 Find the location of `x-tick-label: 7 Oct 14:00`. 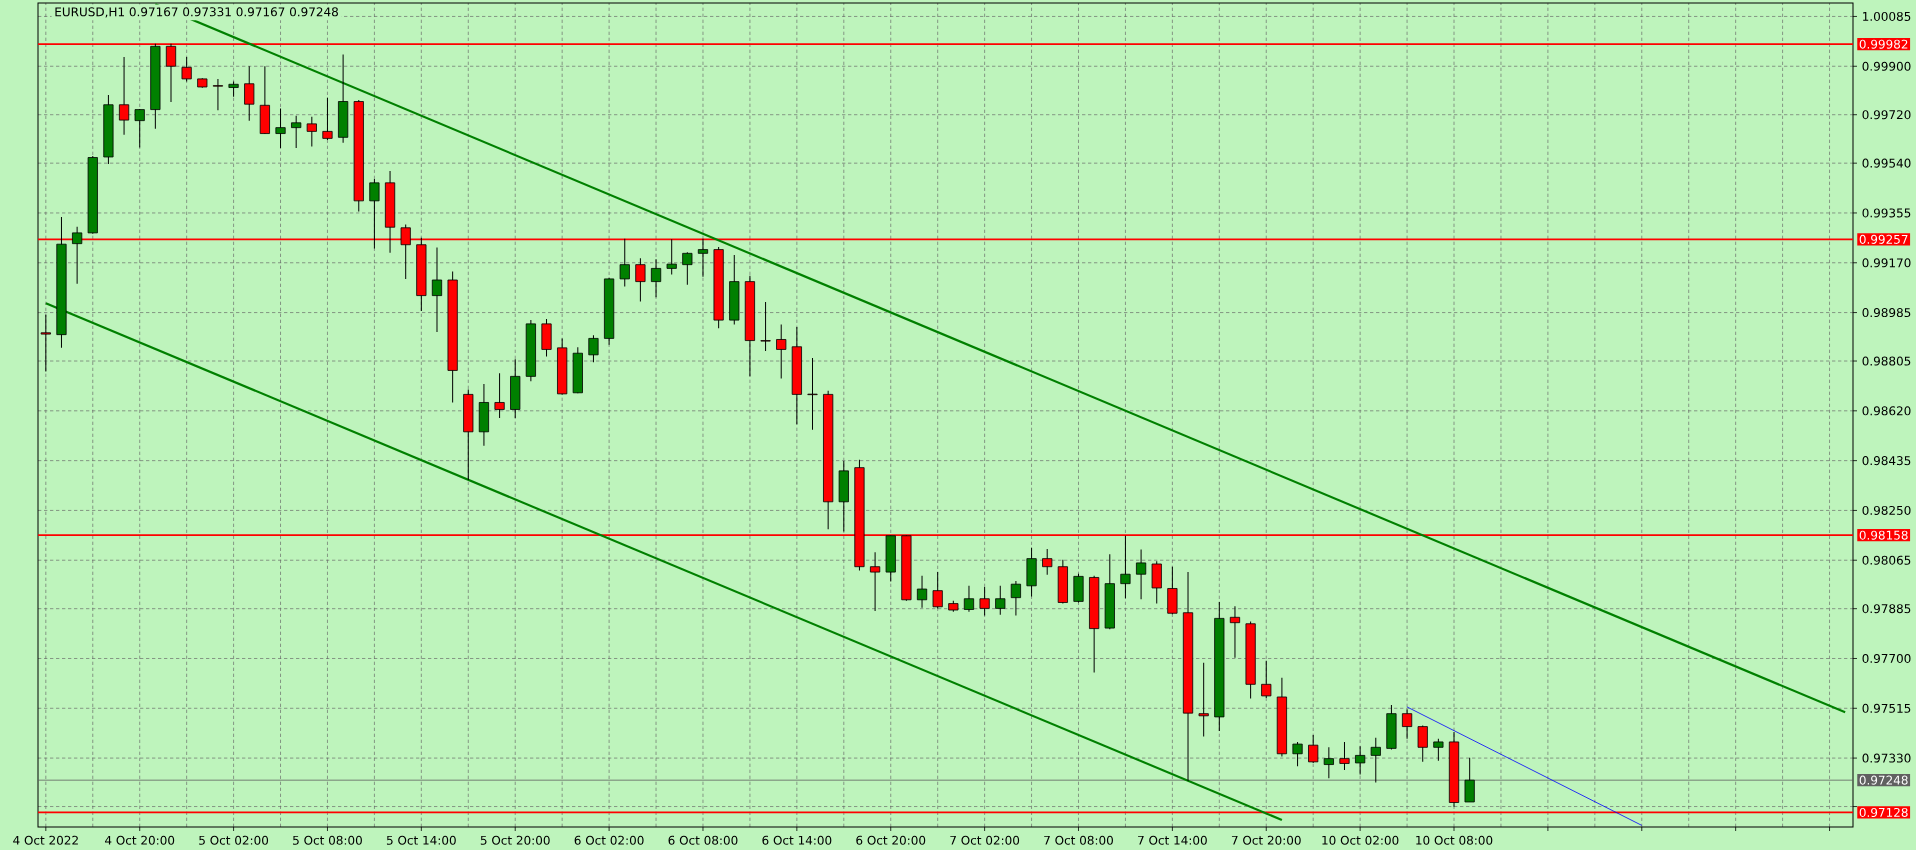

x-tick-label: 7 Oct 14:00 is located at coordinates (1172, 840).